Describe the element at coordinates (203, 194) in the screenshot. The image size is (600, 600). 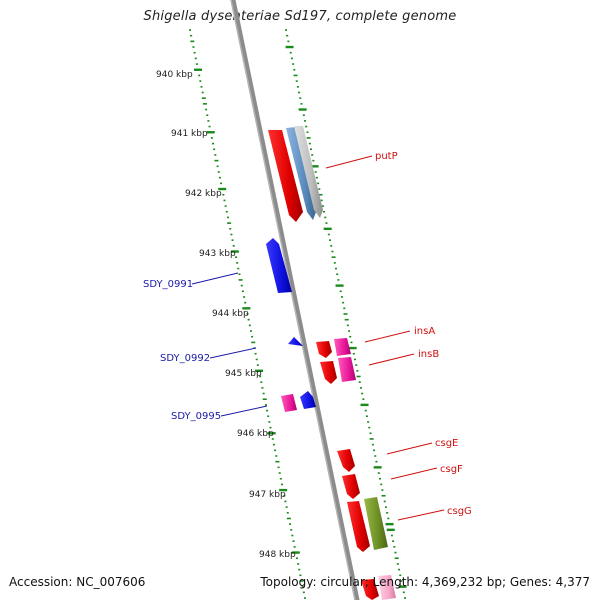
I see `scale-label-942: 942 kbp` at that location.